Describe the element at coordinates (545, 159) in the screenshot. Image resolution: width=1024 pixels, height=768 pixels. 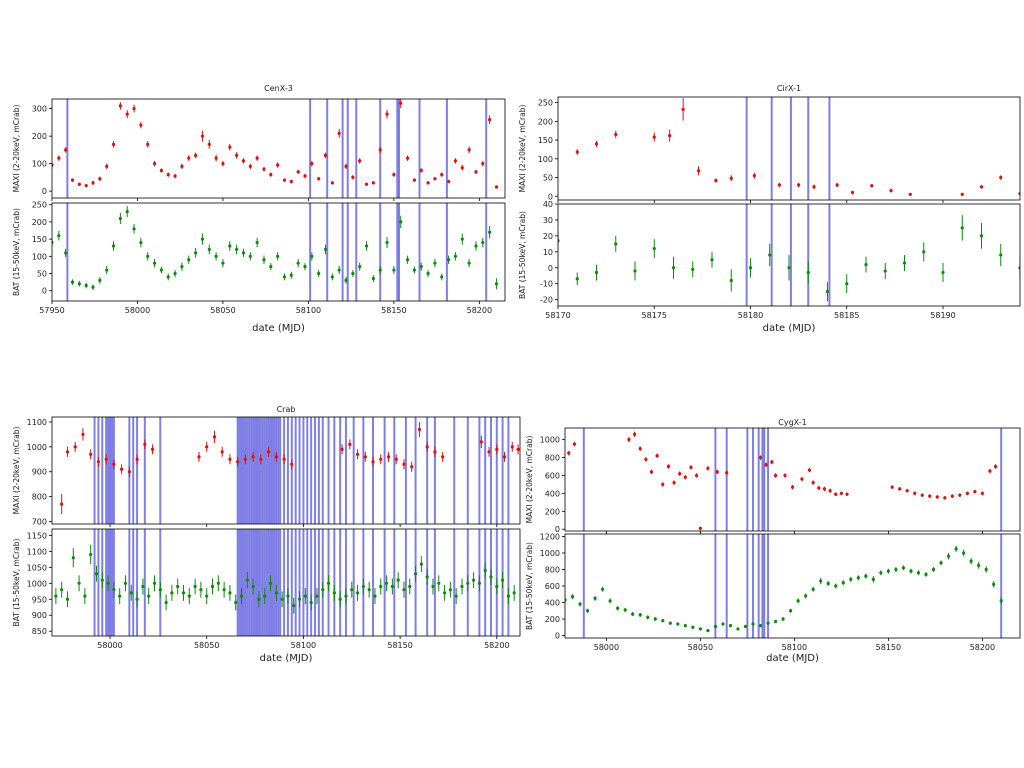
I see `y-tick-label: 100` at that location.